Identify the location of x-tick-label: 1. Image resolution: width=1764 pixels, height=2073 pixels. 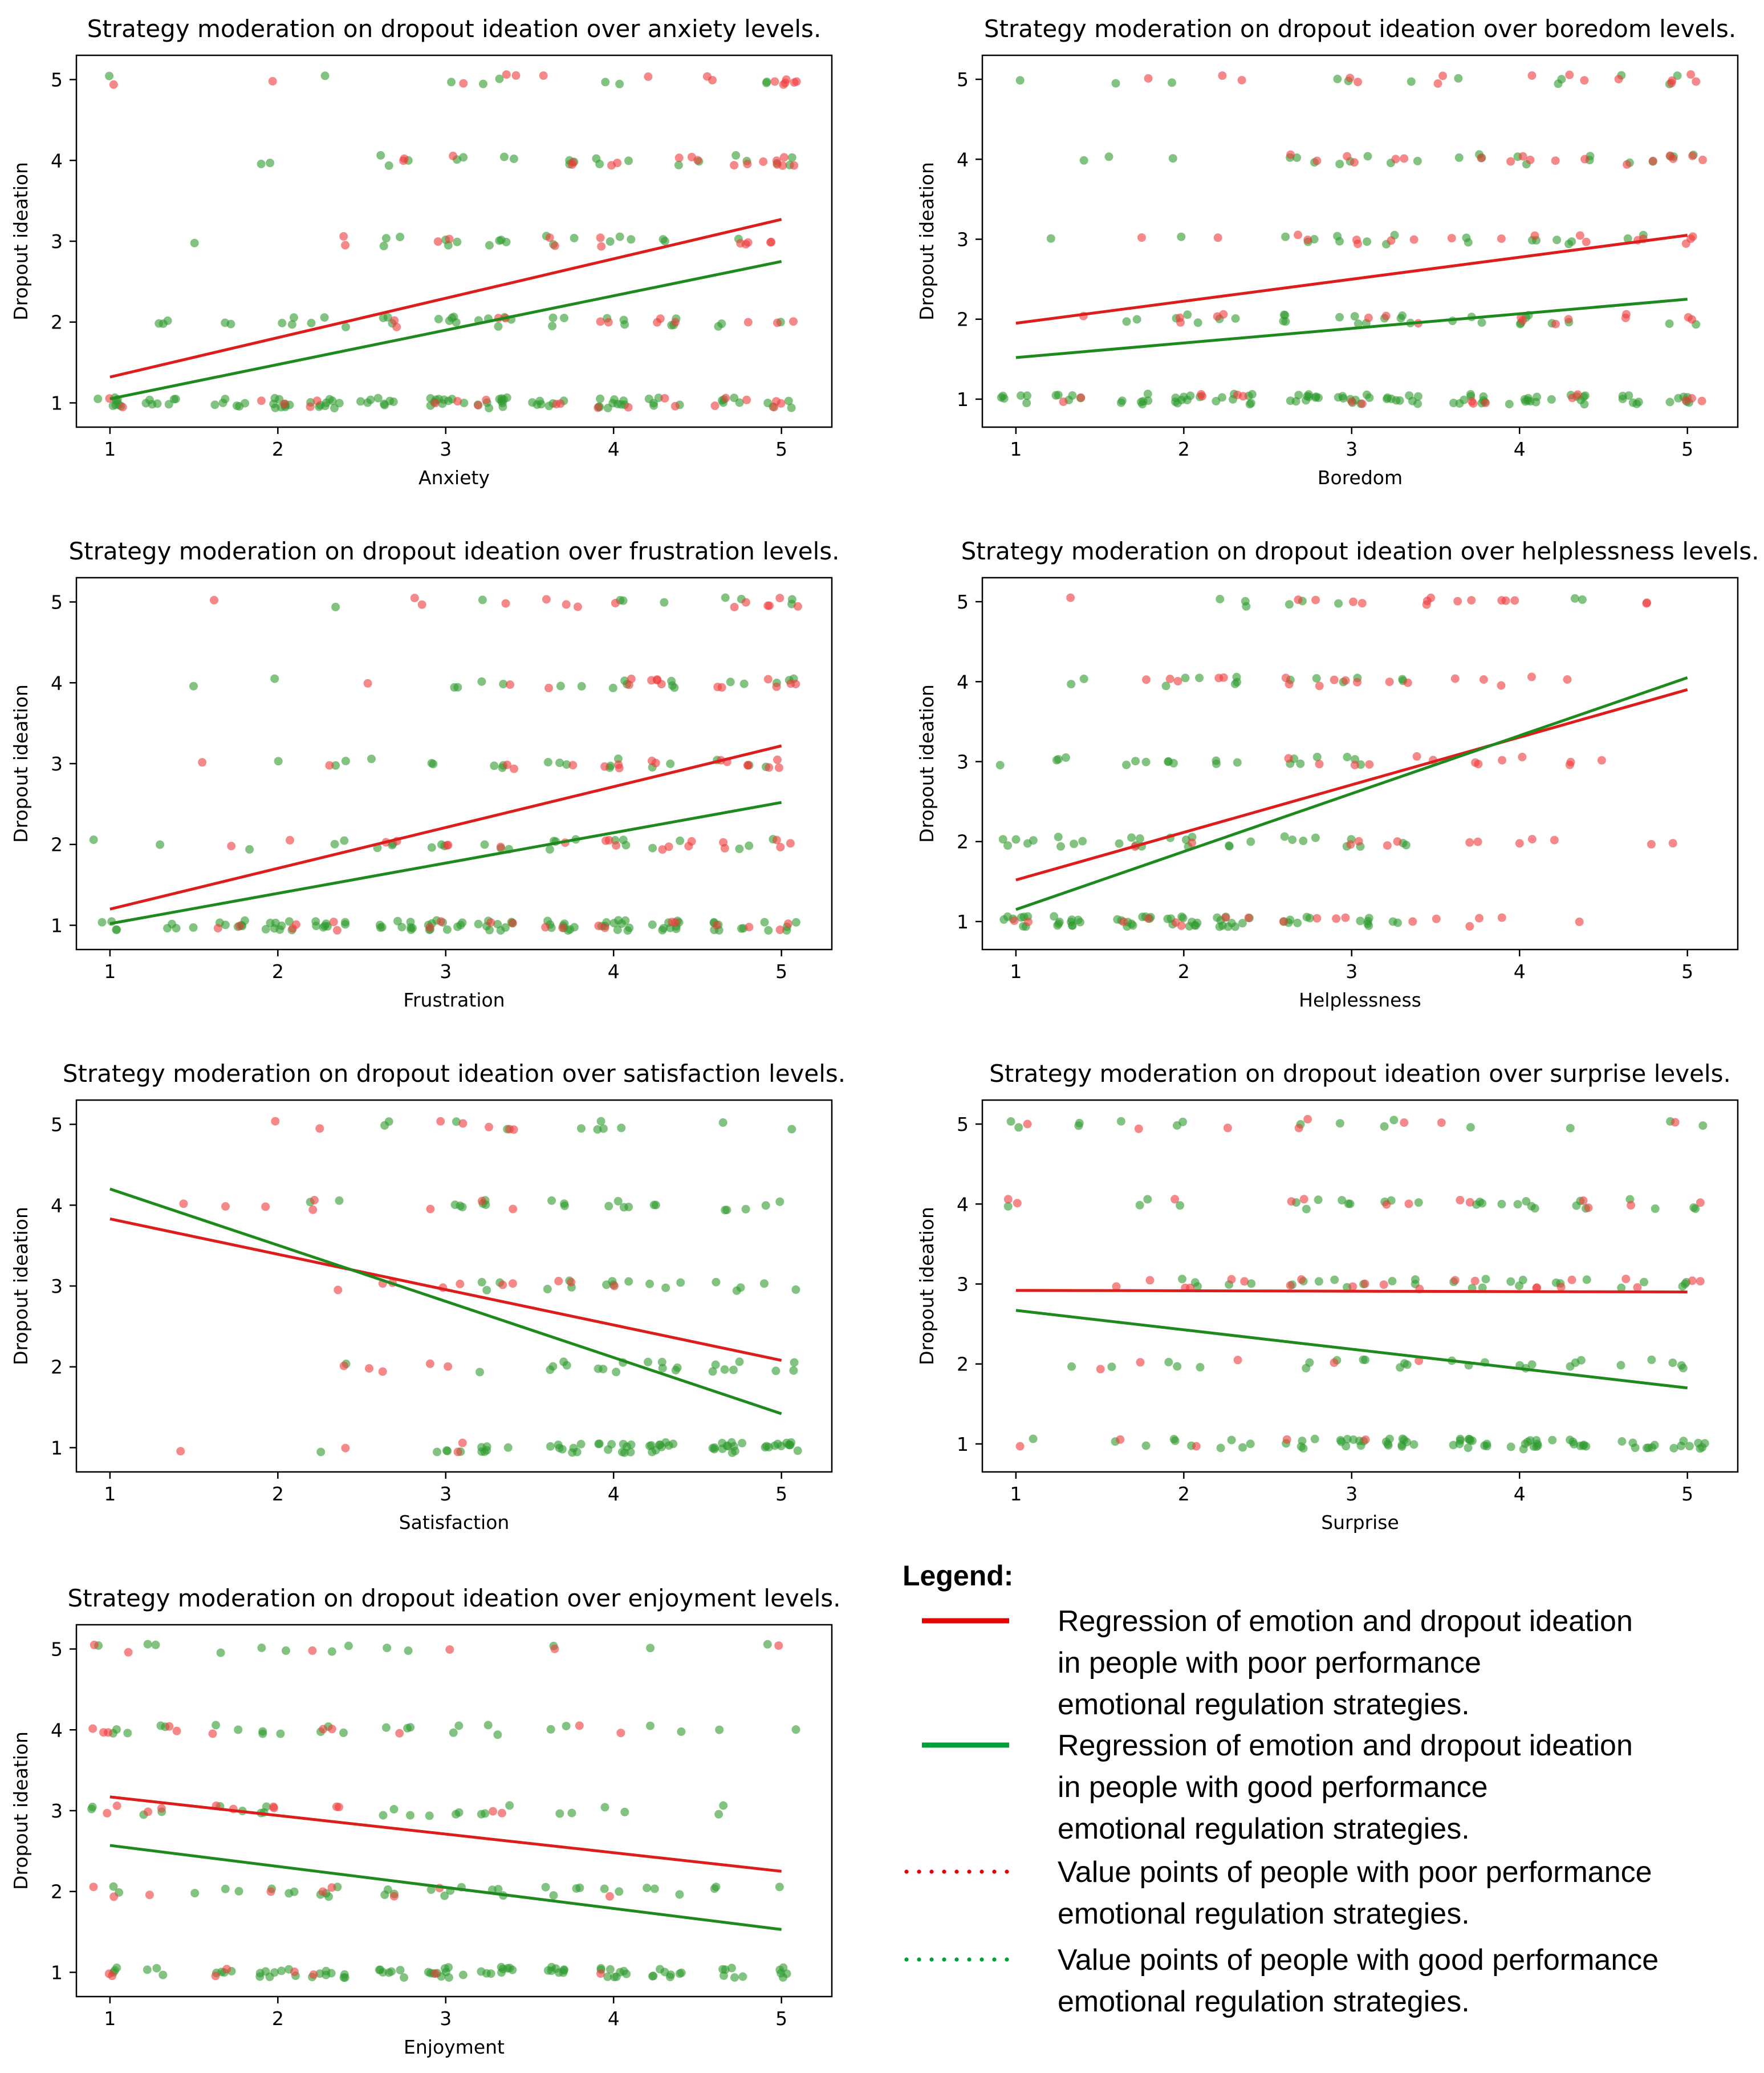
(1016, 1494).